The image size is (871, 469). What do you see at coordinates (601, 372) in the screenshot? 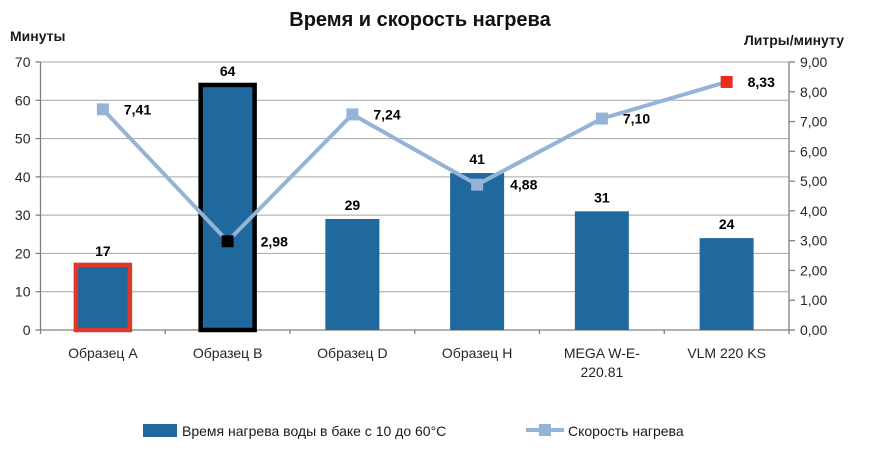
I see `category-label: 220.81` at bounding box center [601, 372].